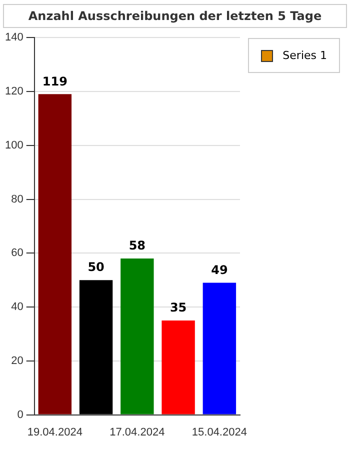  What do you see at coordinates (304, 55) in the screenshot?
I see `text: Series 1` at bounding box center [304, 55].